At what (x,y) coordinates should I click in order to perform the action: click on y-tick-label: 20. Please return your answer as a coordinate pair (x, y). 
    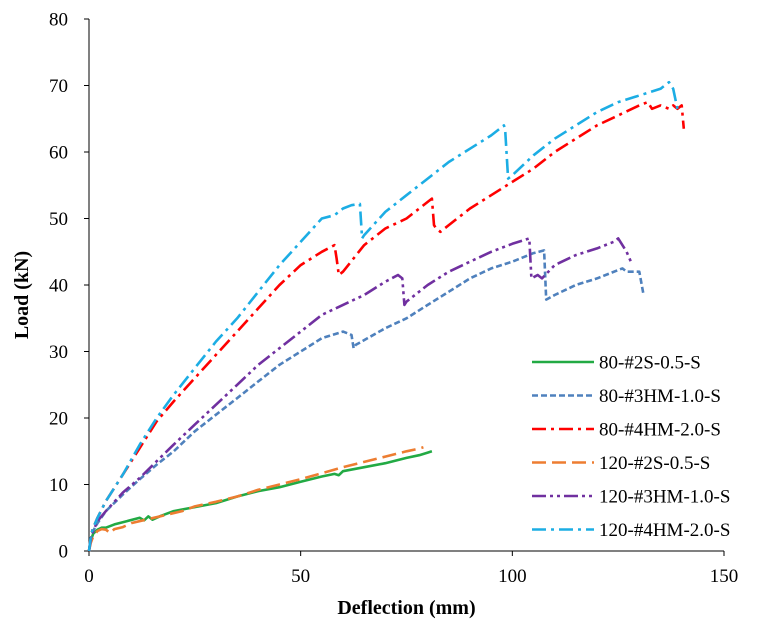
    Looking at the image, I should click on (58, 419).